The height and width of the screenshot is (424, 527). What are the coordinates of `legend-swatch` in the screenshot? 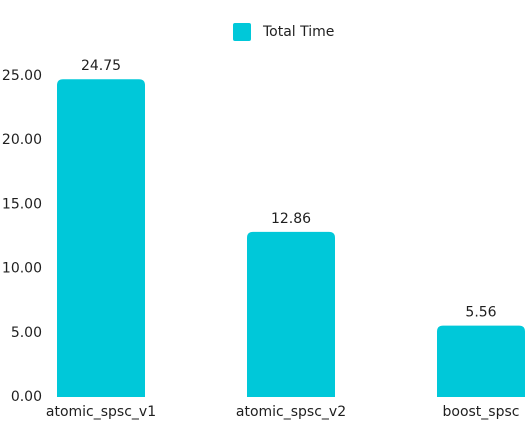 It's located at (242, 32).